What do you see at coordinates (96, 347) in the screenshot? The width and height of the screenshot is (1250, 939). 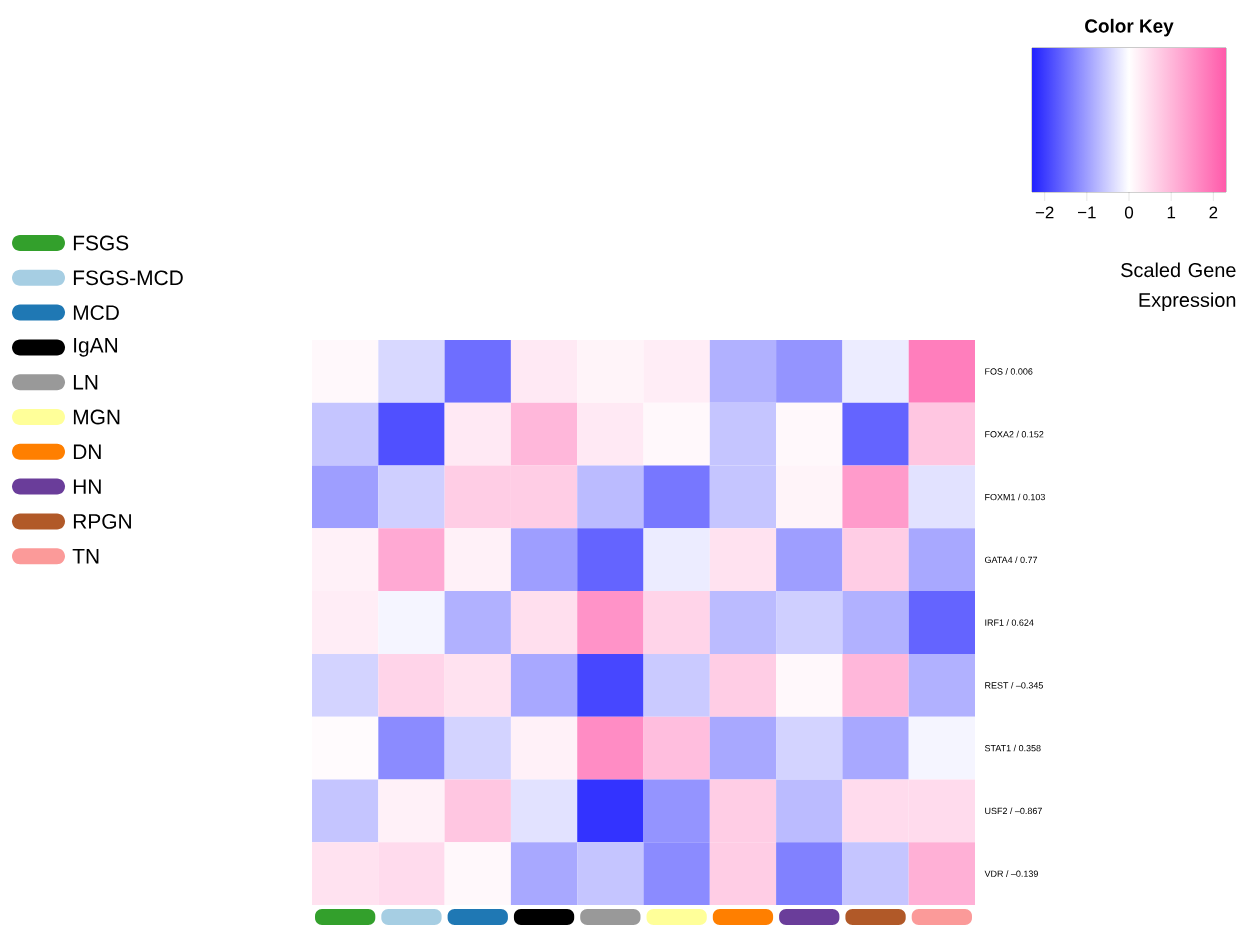 I see `text: IgAN` at bounding box center [96, 347].